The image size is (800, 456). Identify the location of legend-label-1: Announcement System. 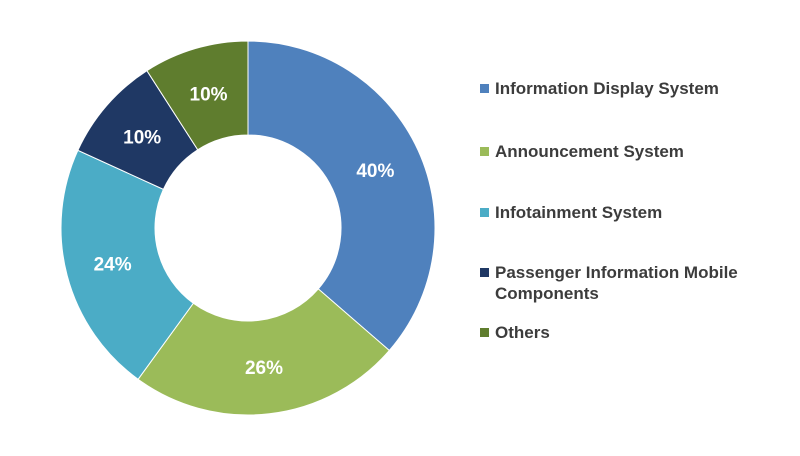
(589, 151).